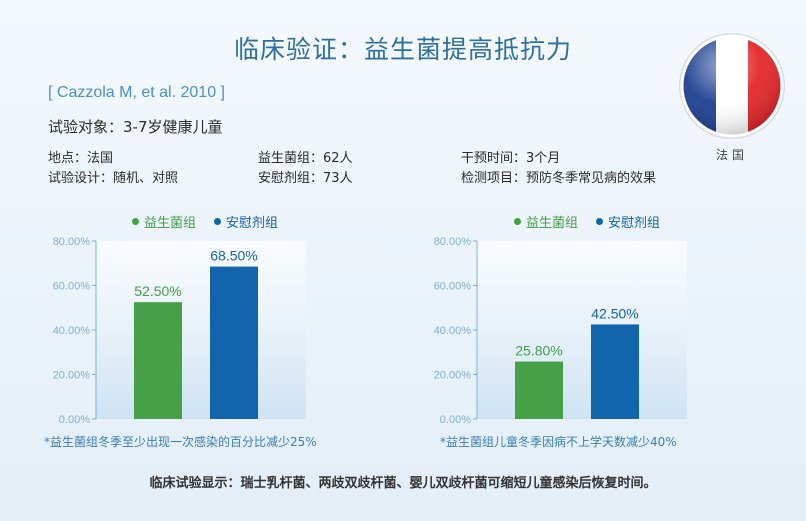  Describe the element at coordinates (558, 442) in the screenshot. I see `chart2-footnote: *益生菌组儿童冬季因病不上学天数减少40%` at that location.